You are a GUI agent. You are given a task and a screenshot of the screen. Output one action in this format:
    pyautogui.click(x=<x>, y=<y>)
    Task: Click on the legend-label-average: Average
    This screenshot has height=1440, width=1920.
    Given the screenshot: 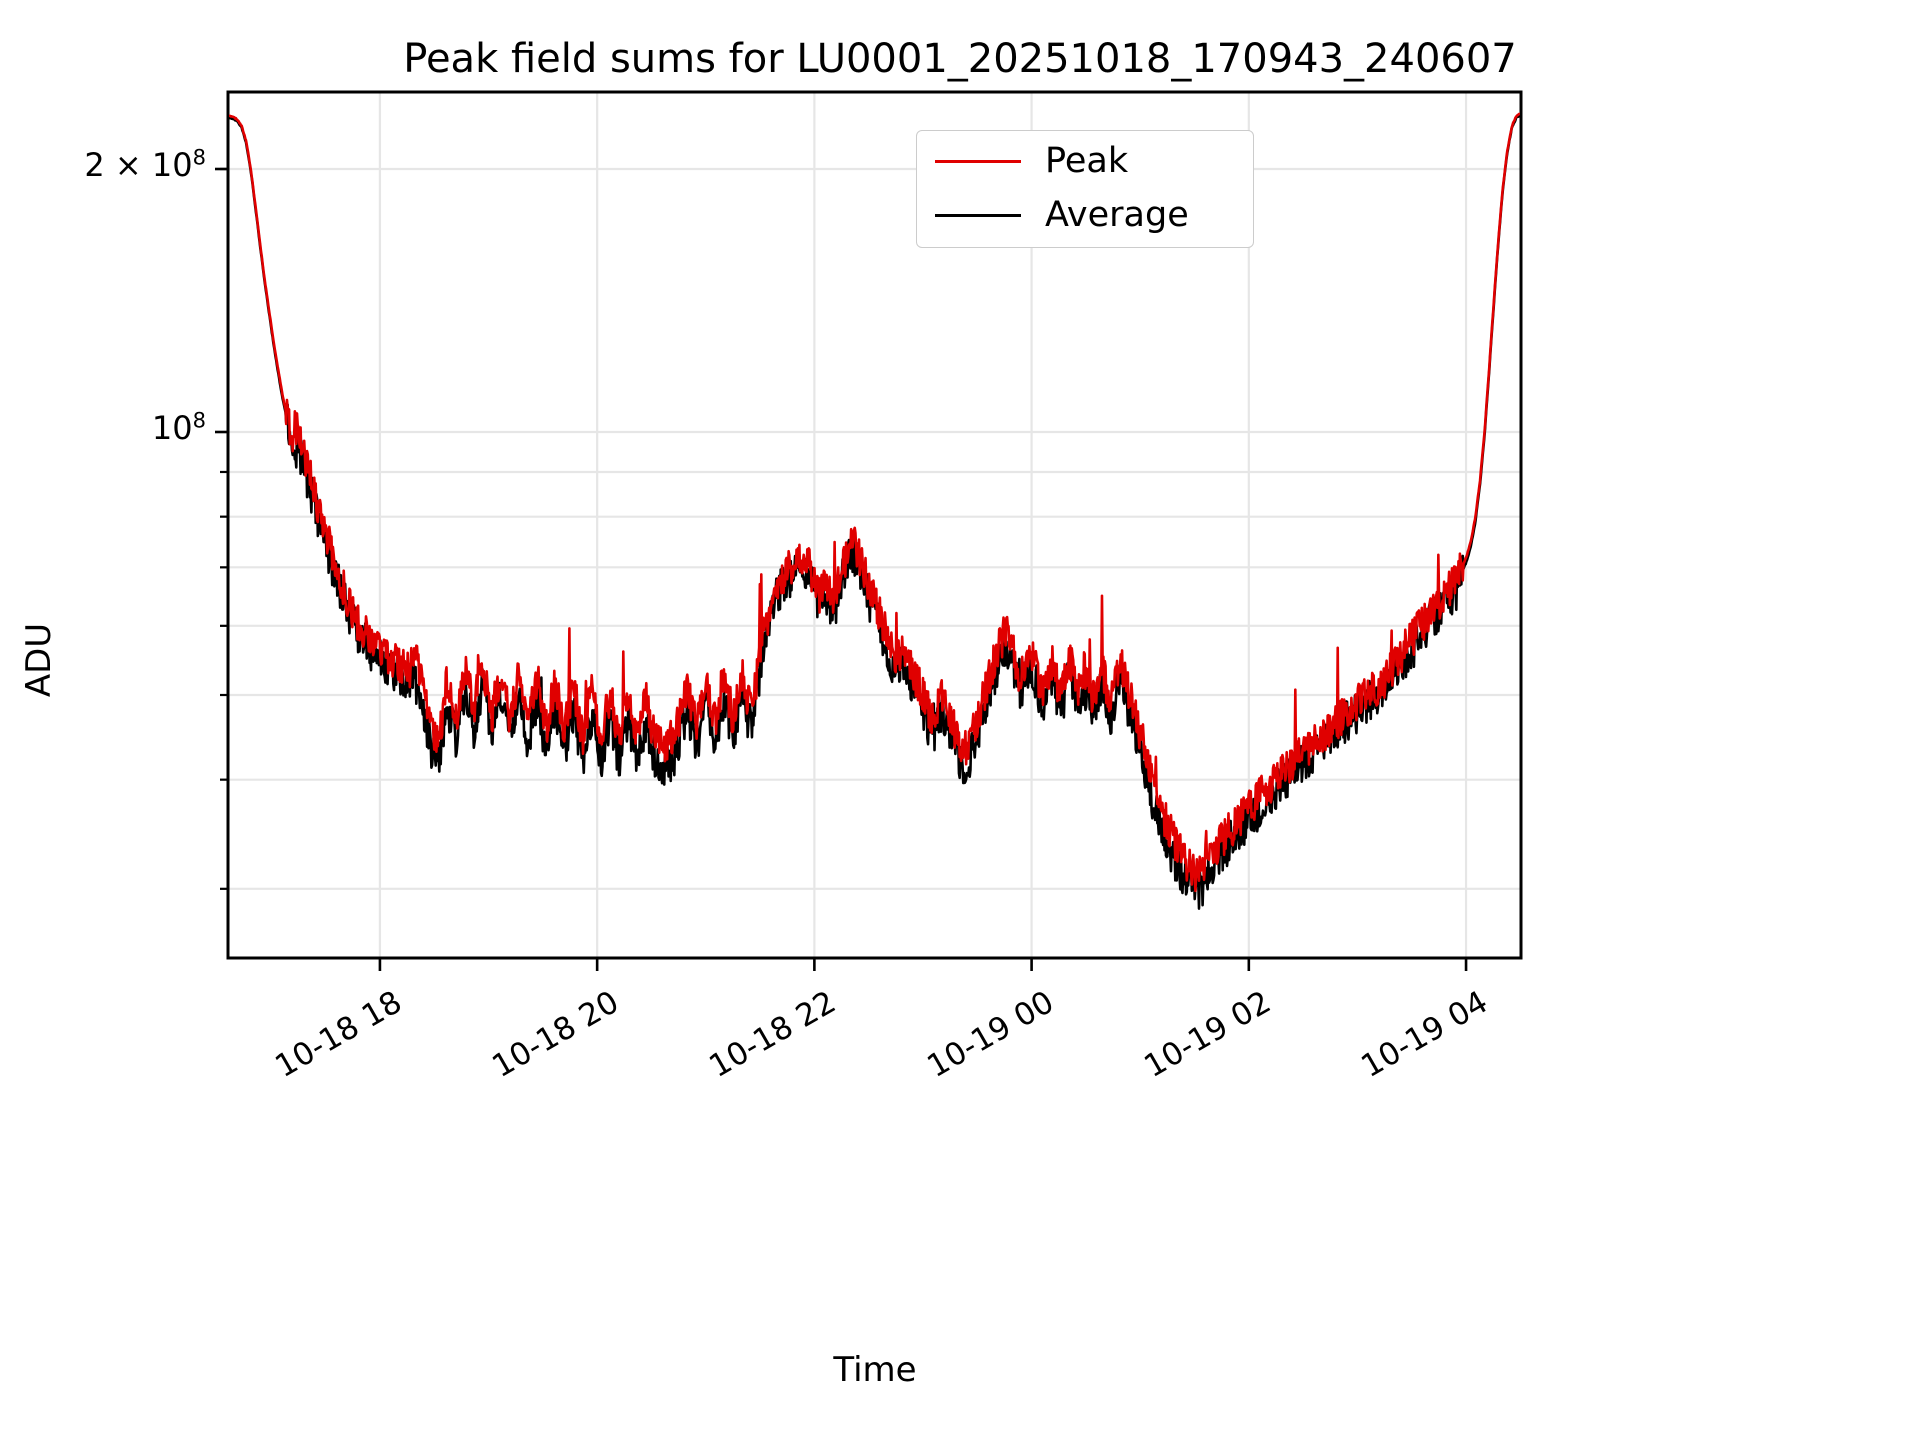 What is the action you would take?
    pyautogui.click(x=1117, y=215)
    